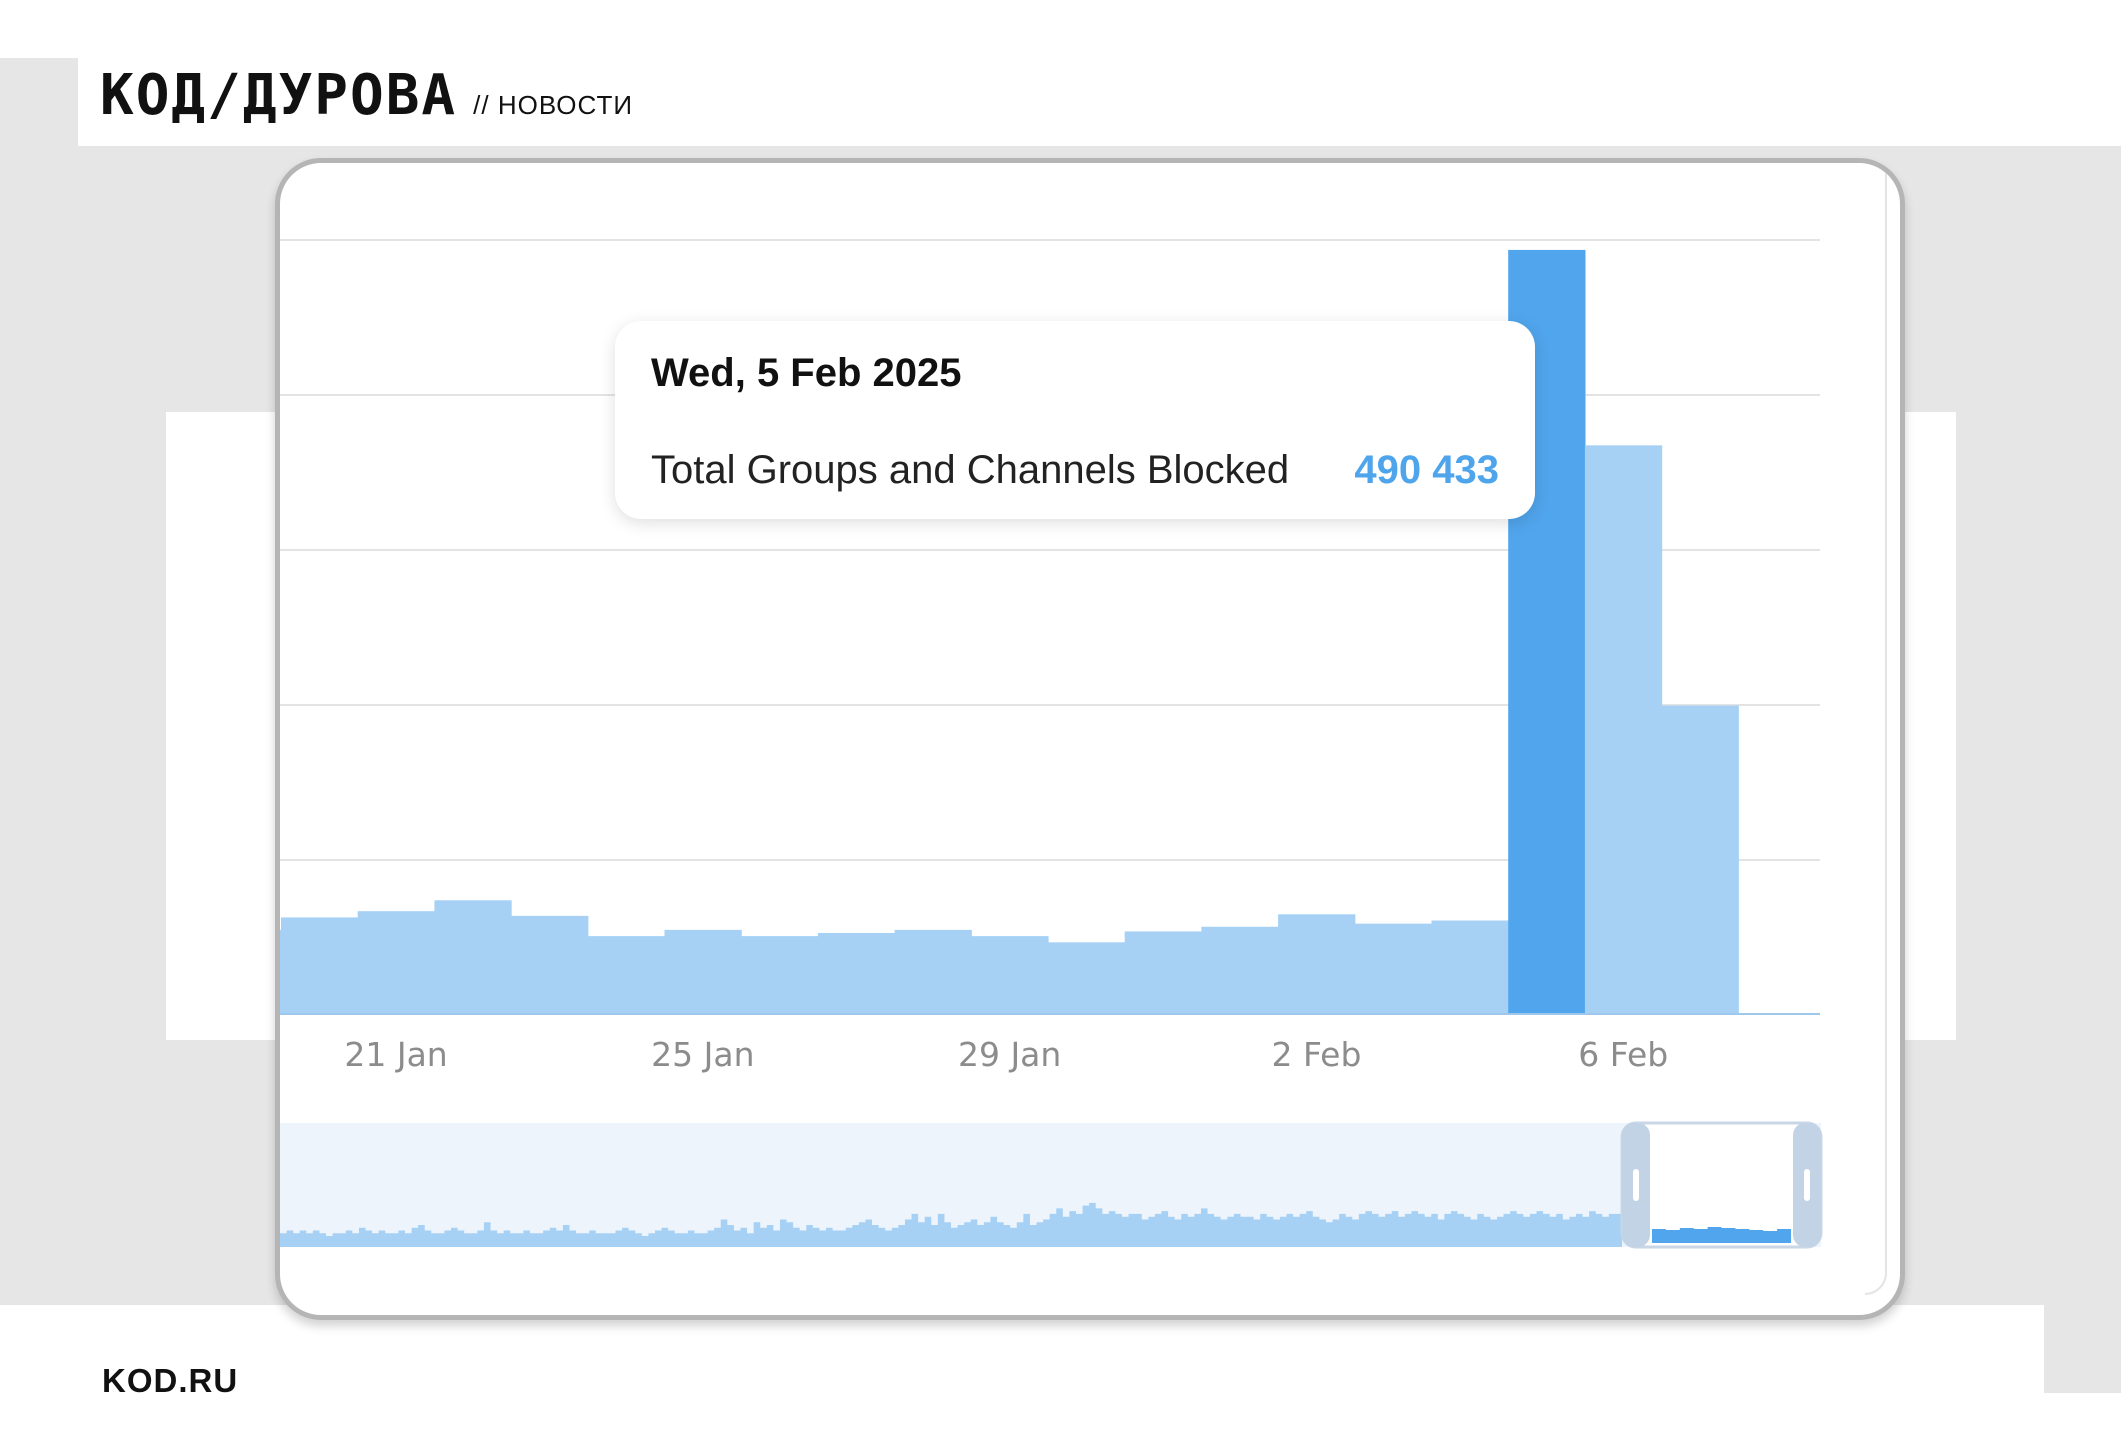 The height and width of the screenshot is (1453, 2121). Describe the element at coordinates (1316, 1054) in the screenshot. I see `x-tick-label: 2 Feb` at that location.